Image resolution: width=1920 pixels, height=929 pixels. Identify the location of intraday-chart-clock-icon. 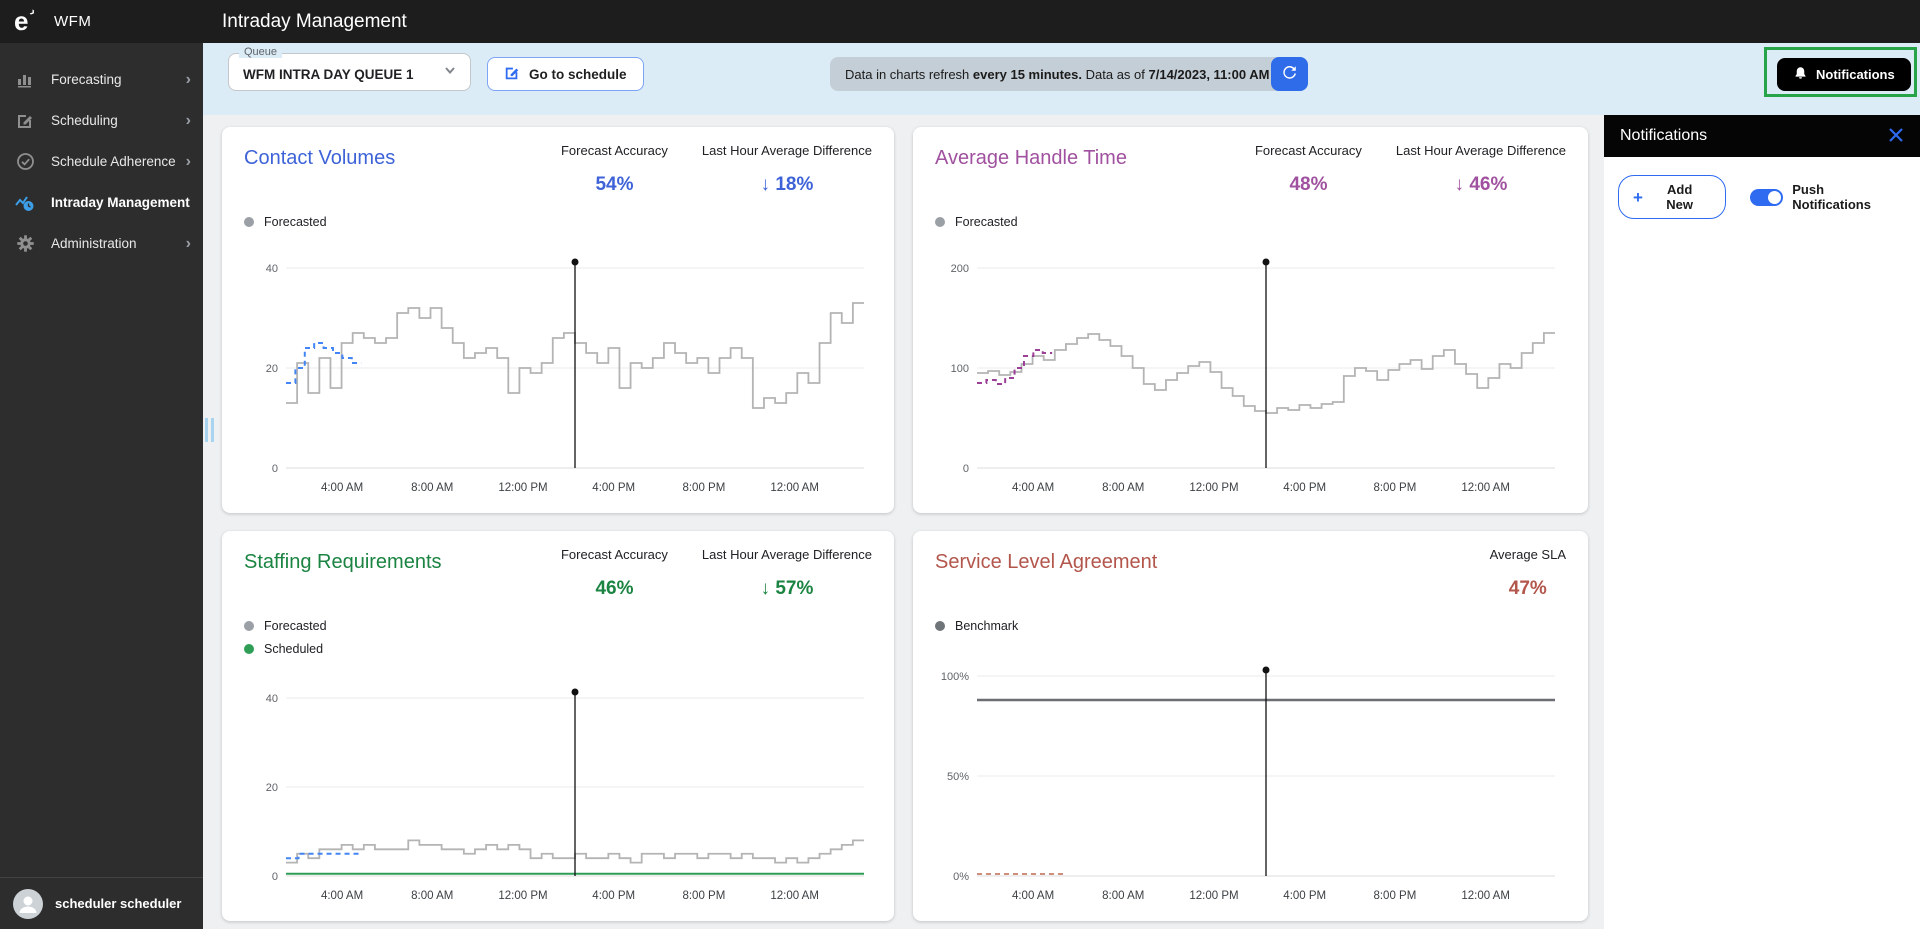
(25, 203).